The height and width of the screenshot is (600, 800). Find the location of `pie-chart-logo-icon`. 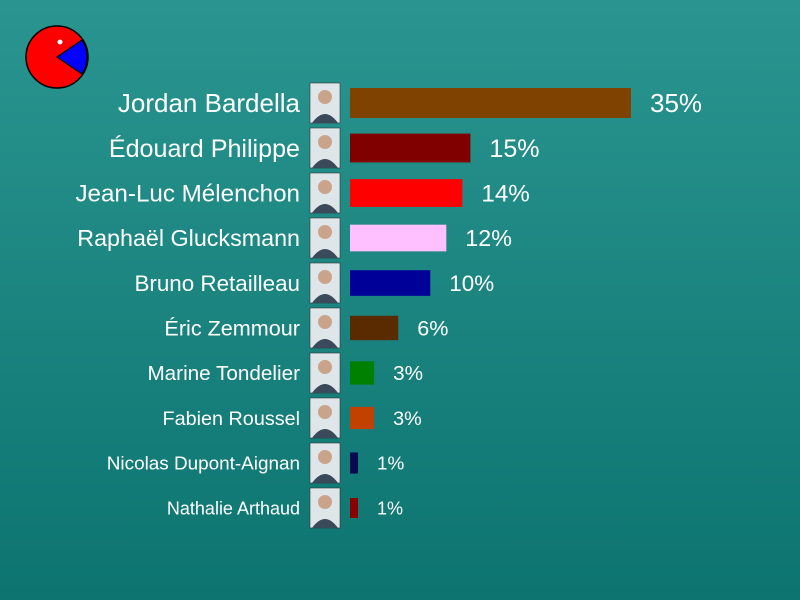

pie-chart-logo-icon is located at coordinates (57, 57).